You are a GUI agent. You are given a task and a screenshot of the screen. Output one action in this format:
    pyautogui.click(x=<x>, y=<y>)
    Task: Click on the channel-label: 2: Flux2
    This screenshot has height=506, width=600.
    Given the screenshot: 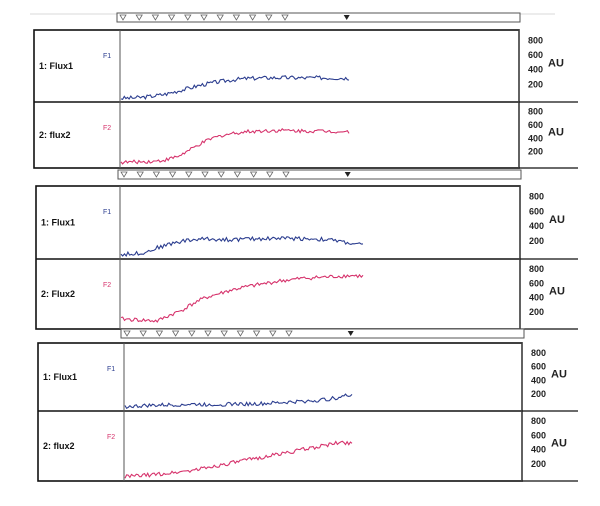 What is the action you would take?
    pyautogui.click(x=58, y=294)
    